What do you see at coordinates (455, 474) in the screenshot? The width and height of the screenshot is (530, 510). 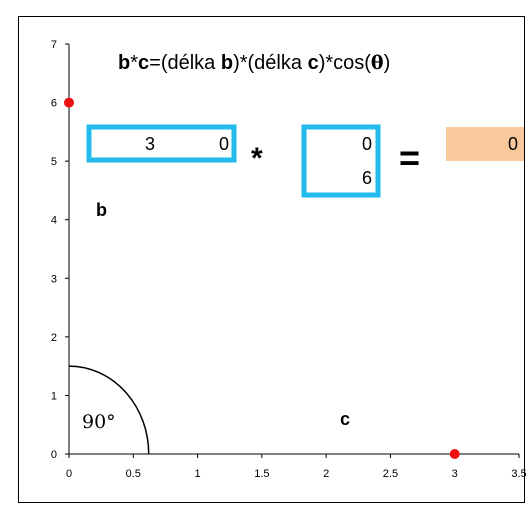 I see `x-tick-label: 3` at bounding box center [455, 474].